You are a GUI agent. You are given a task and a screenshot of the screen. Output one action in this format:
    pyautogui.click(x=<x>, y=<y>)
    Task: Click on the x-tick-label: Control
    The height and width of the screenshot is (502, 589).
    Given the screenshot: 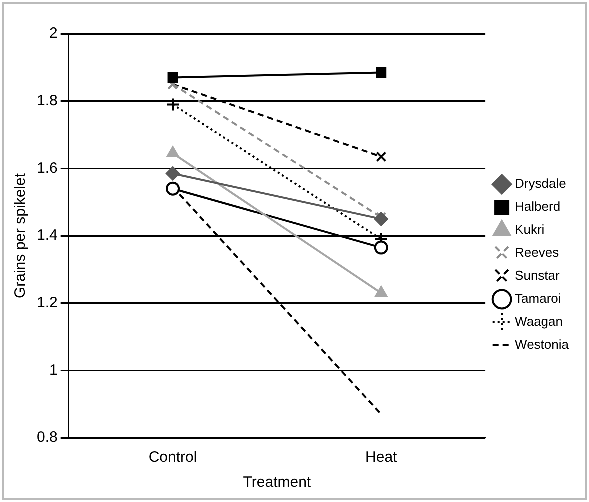 What is the action you would take?
    pyautogui.click(x=173, y=457)
    